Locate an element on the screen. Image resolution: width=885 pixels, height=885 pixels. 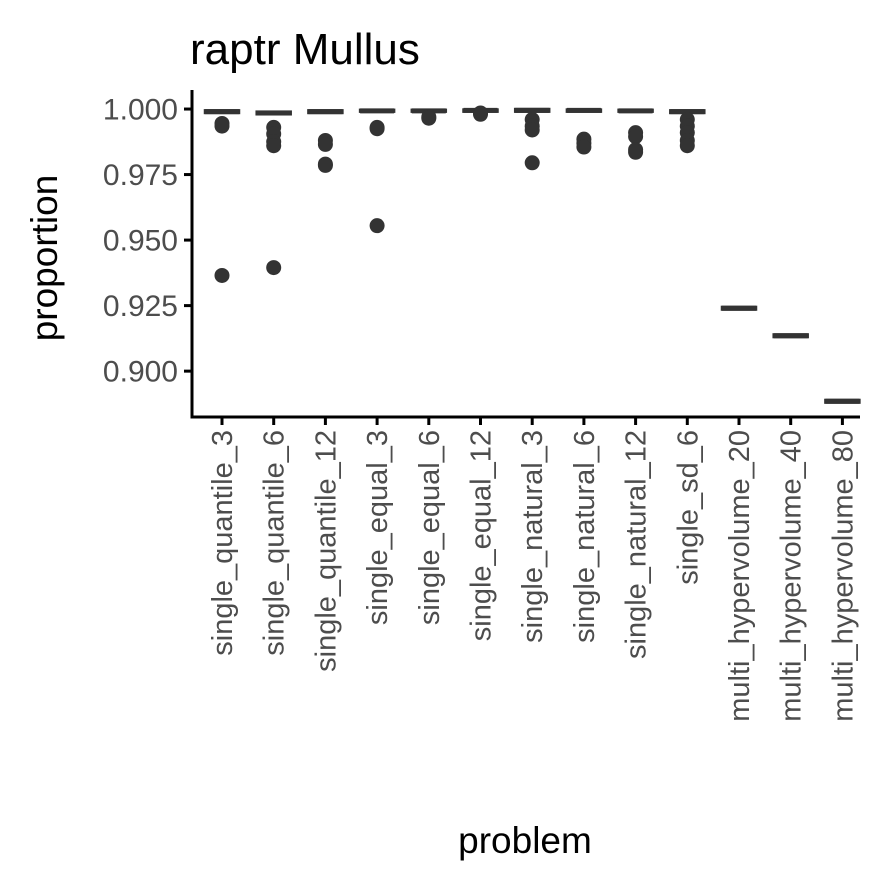
y-tick-label: 1.000 is located at coordinates (140, 110).